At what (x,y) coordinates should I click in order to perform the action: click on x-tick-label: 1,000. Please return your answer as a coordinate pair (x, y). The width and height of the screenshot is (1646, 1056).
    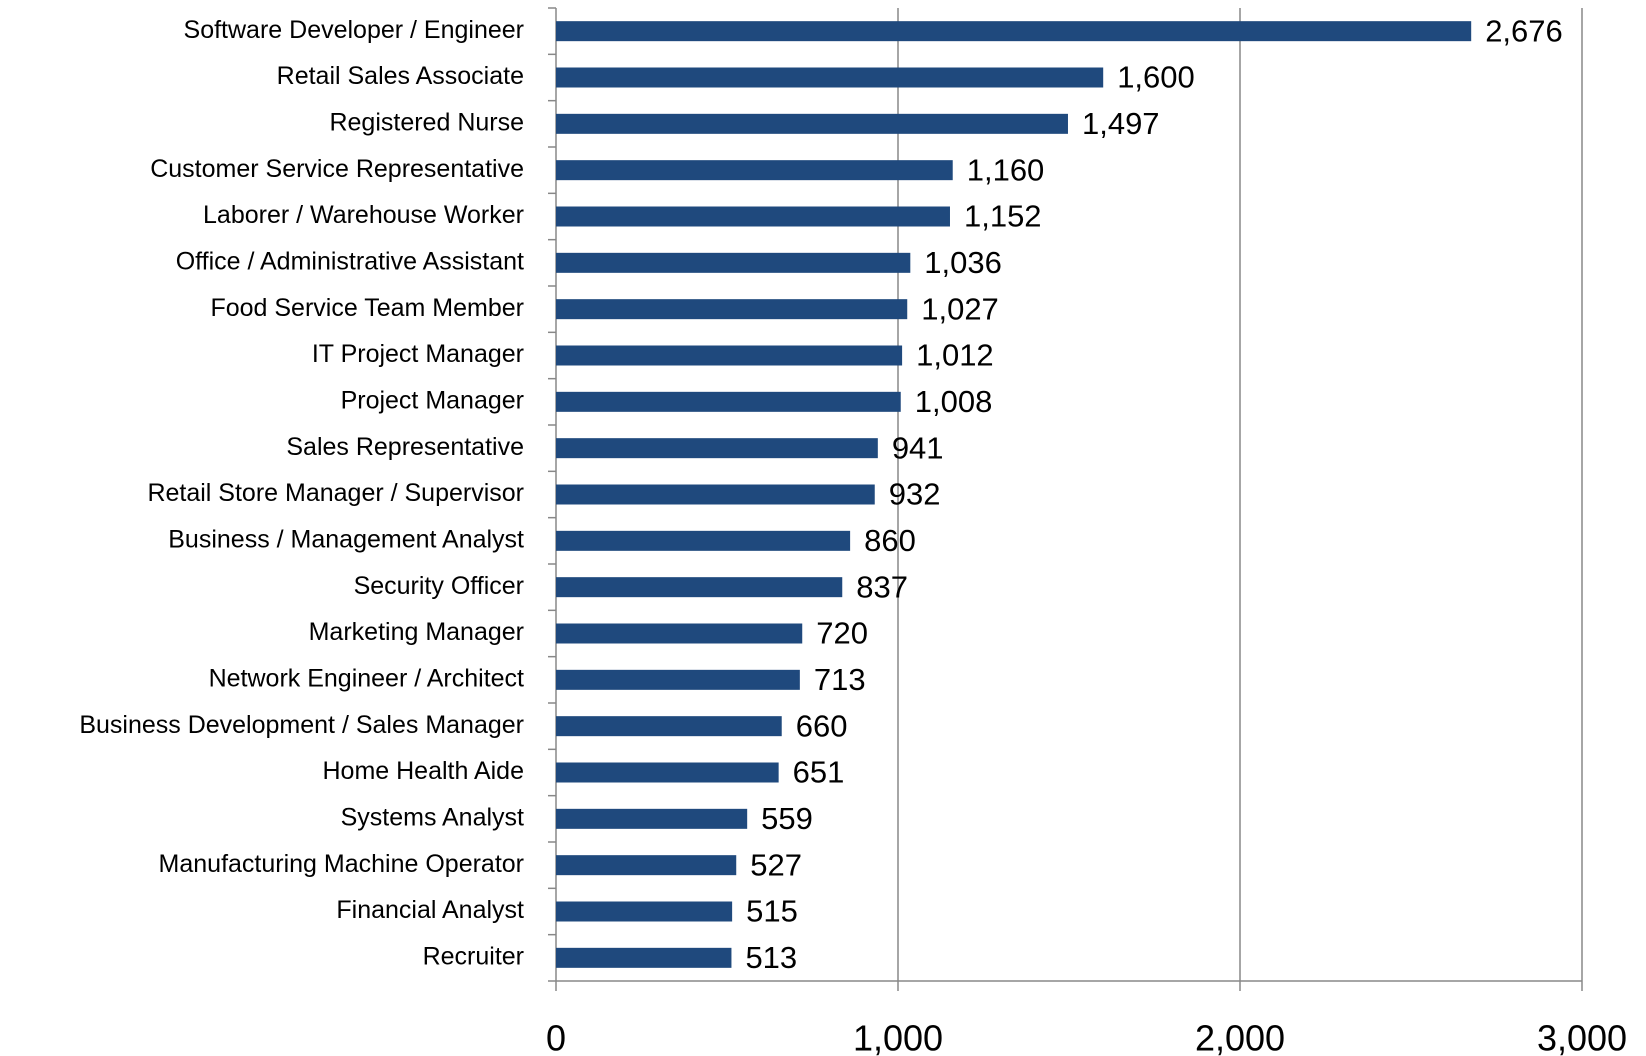
    Looking at the image, I should click on (898, 1037).